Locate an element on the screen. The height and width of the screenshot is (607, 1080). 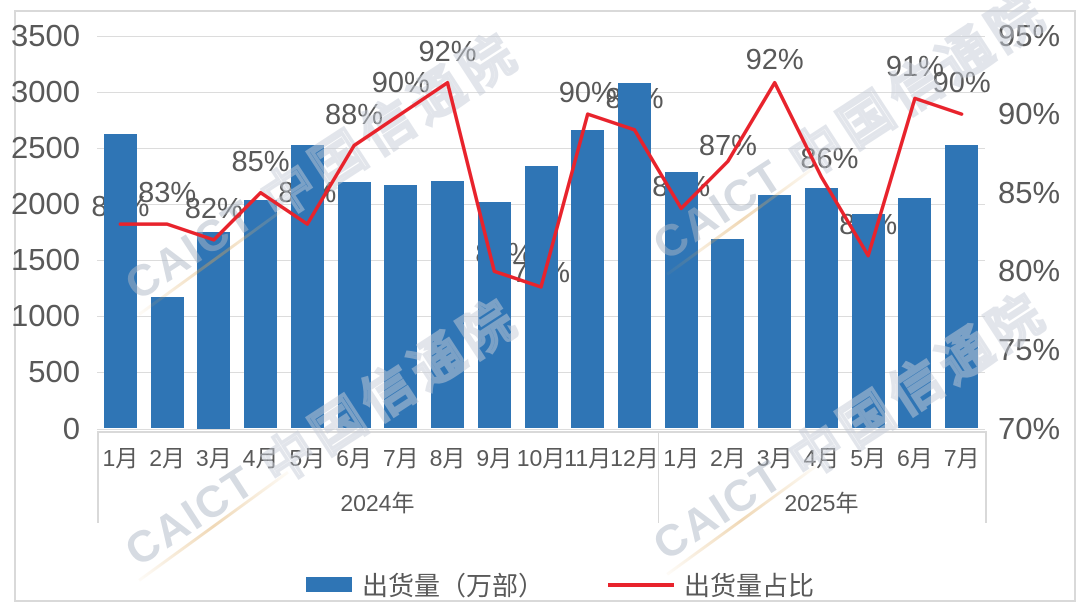
legend-item-share: 出货量占比 is located at coordinates (711, 584).